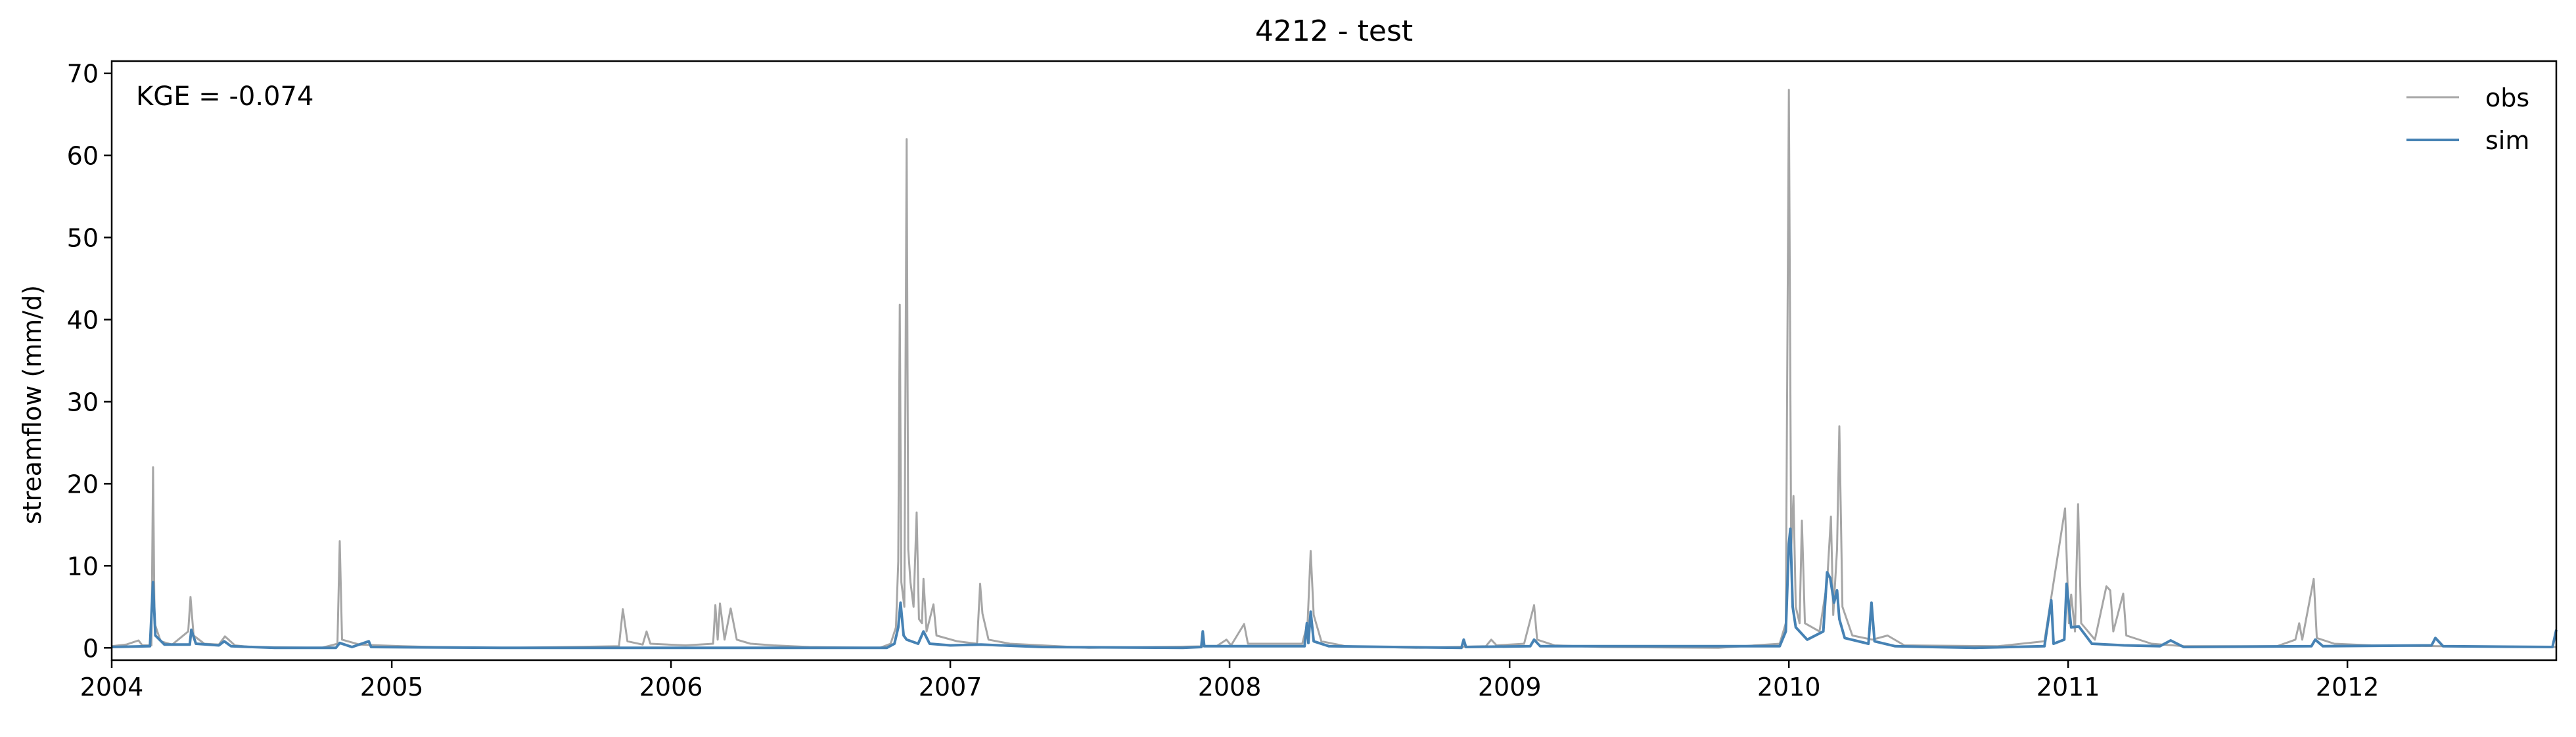  I want to click on x-tick-label: 2010, so click(1789, 687).